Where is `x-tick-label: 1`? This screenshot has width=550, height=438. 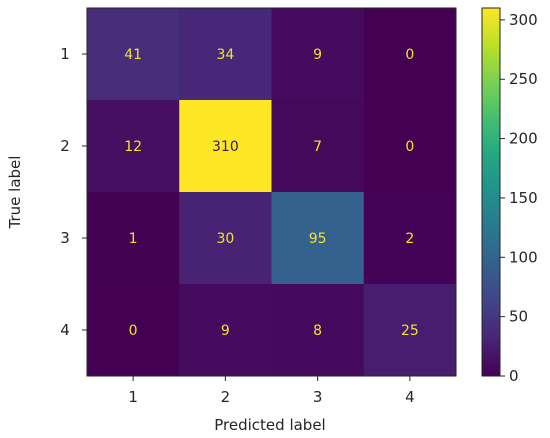 x-tick-label: 1 is located at coordinates (133, 397).